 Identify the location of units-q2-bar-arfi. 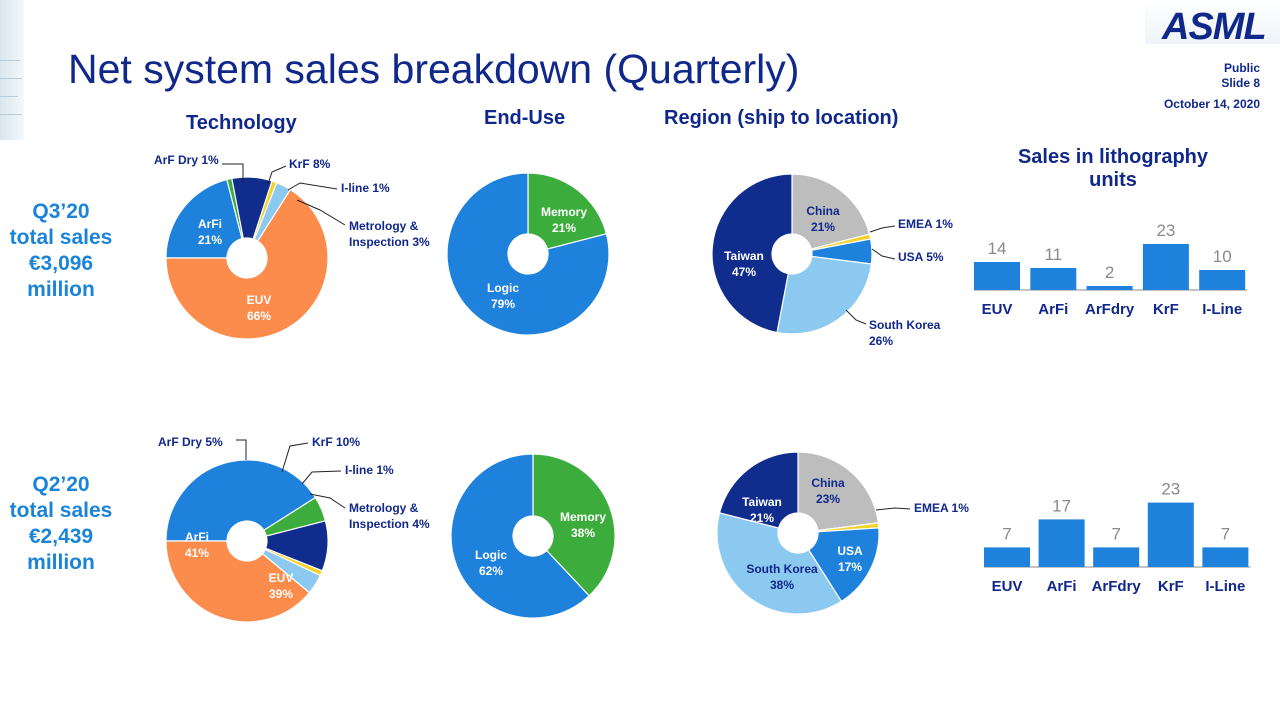
(1061, 543).